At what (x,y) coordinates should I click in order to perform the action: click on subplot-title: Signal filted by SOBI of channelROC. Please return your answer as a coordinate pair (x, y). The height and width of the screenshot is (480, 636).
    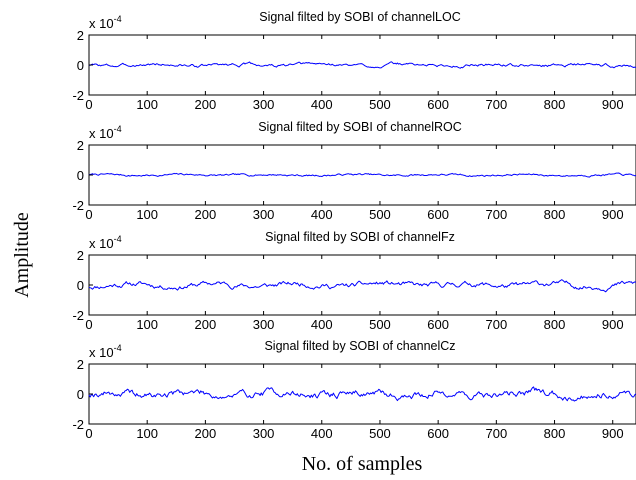
    Looking at the image, I should click on (360, 127).